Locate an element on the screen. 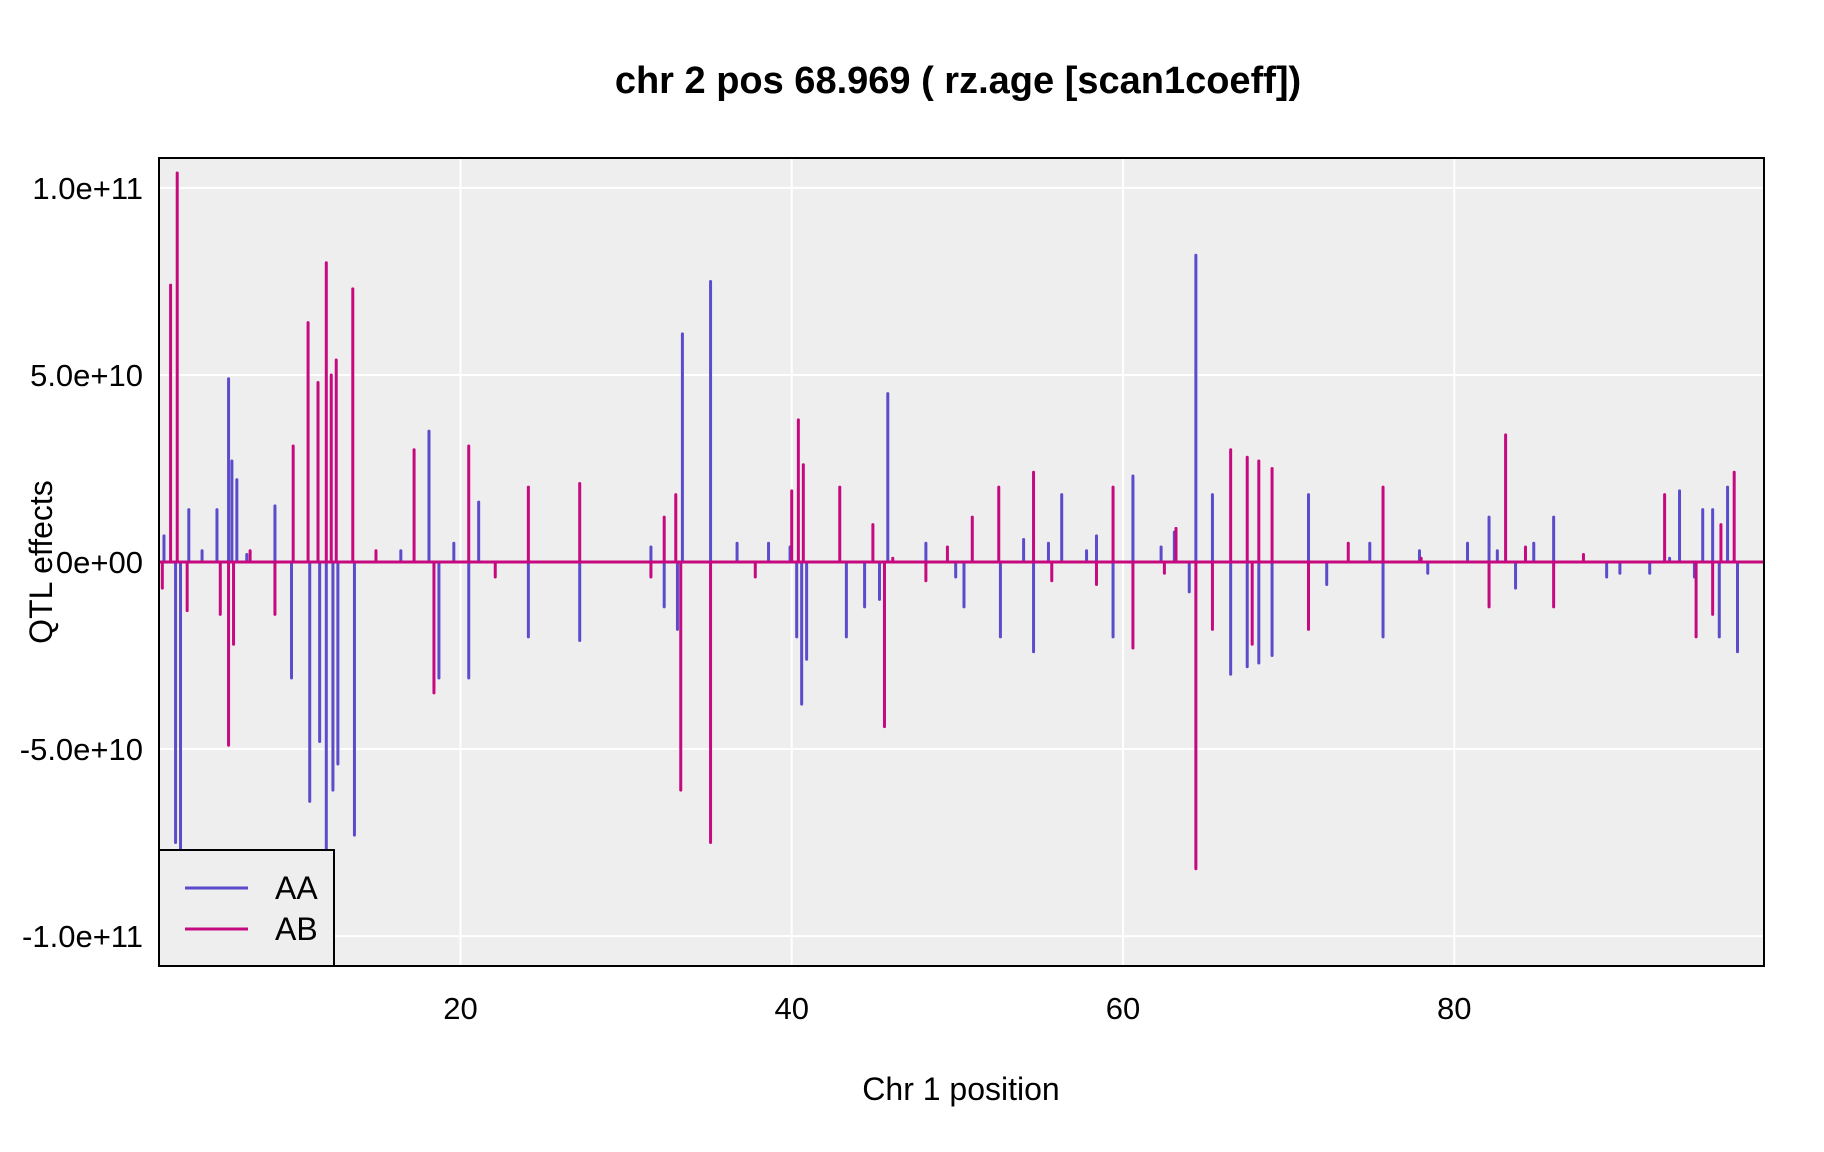 The image size is (1824, 1152). y-tick-label: 5.0e+10 is located at coordinates (86, 375).